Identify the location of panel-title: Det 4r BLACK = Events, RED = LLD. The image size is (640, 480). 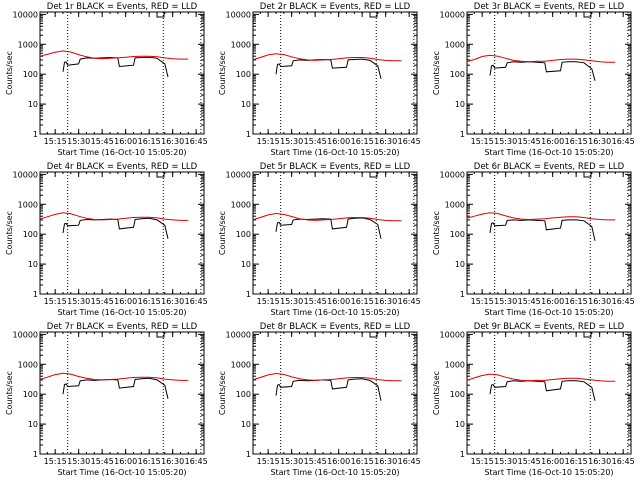
(122, 167).